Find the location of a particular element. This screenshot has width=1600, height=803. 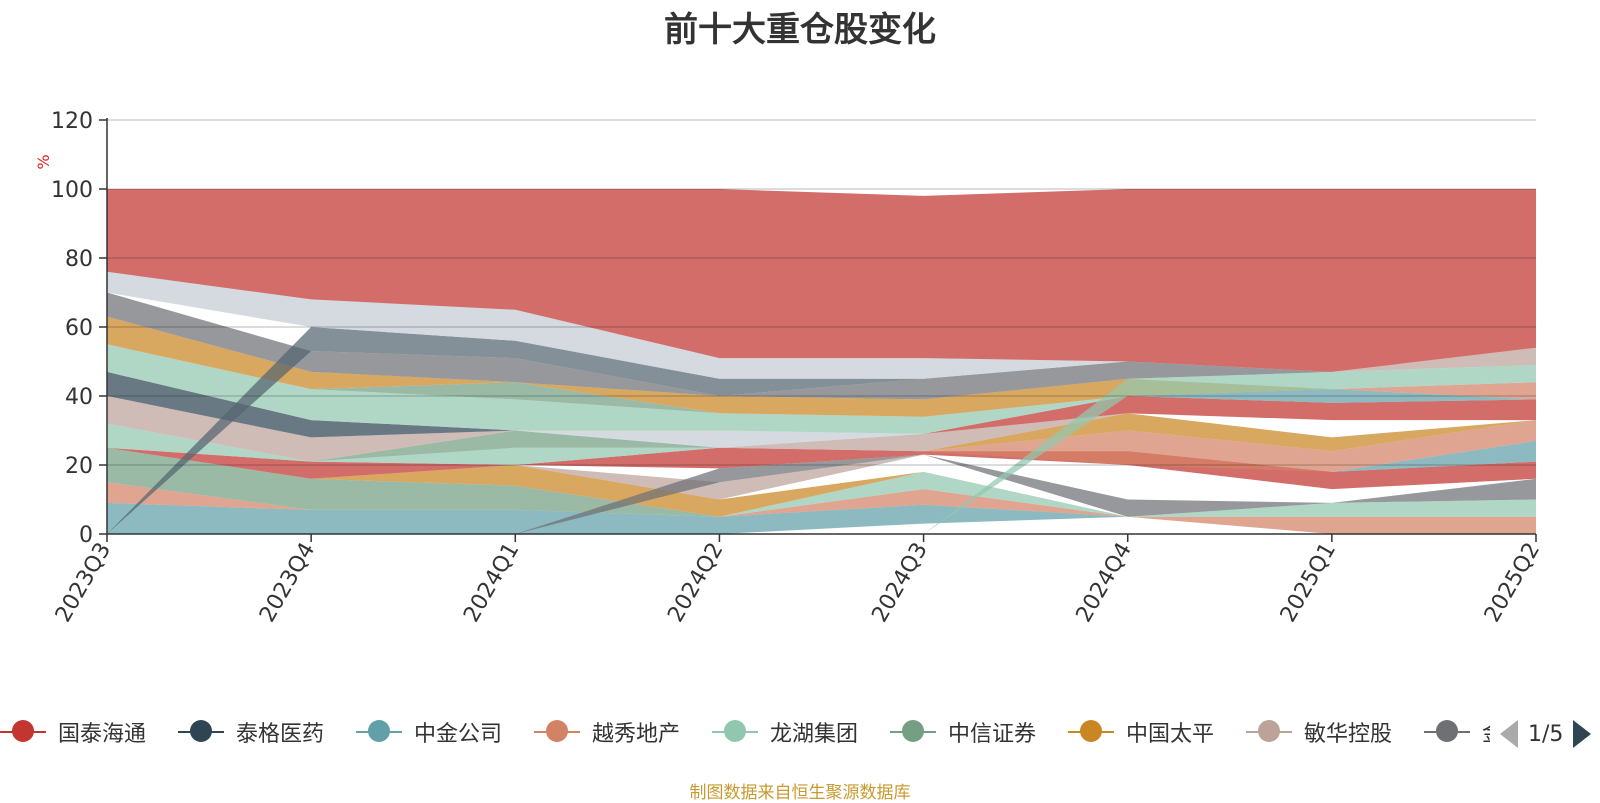

legend-item: 国泰海通 is located at coordinates (73, 732).